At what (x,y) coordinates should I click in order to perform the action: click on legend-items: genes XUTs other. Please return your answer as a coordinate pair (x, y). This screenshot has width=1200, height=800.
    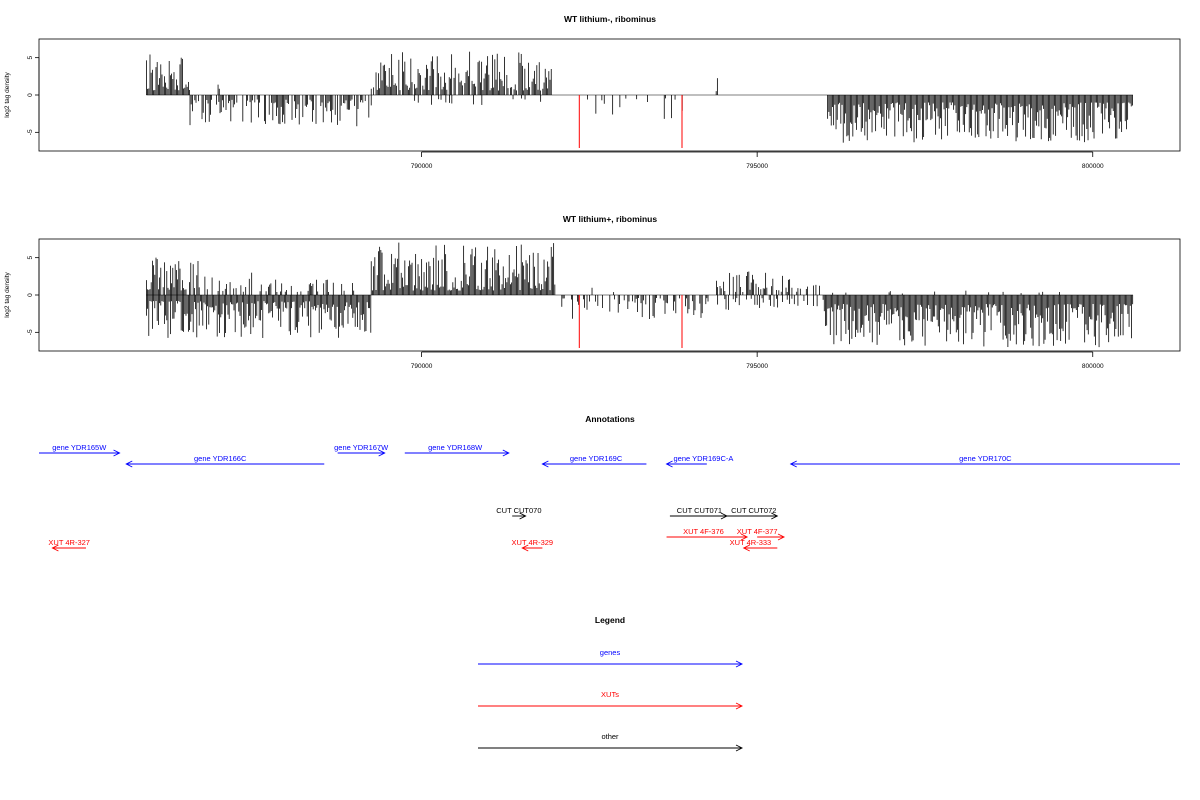
    Looking at the image, I should click on (611, 700).